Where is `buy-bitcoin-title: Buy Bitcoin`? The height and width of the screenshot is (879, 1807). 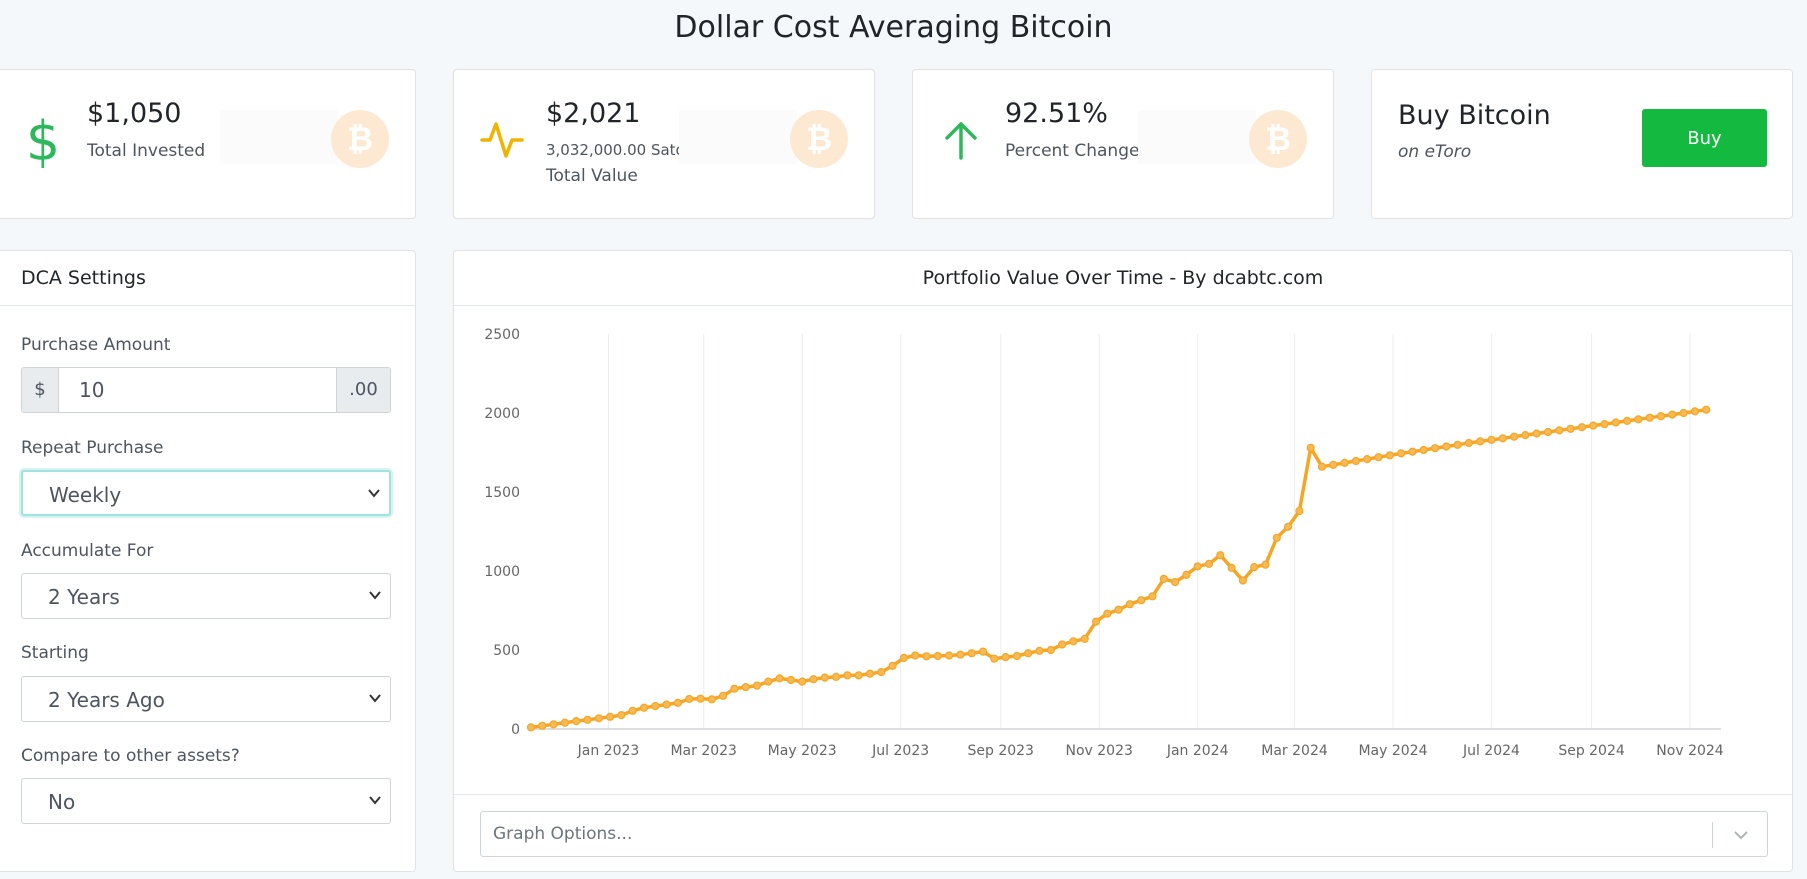 buy-bitcoin-title: Buy Bitcoin is located at coordinates (1474, 115).